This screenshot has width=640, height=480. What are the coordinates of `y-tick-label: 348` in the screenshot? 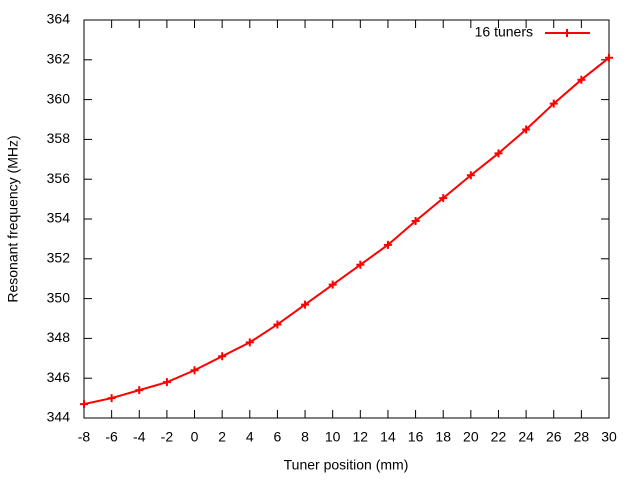 It's located at (59, 337).